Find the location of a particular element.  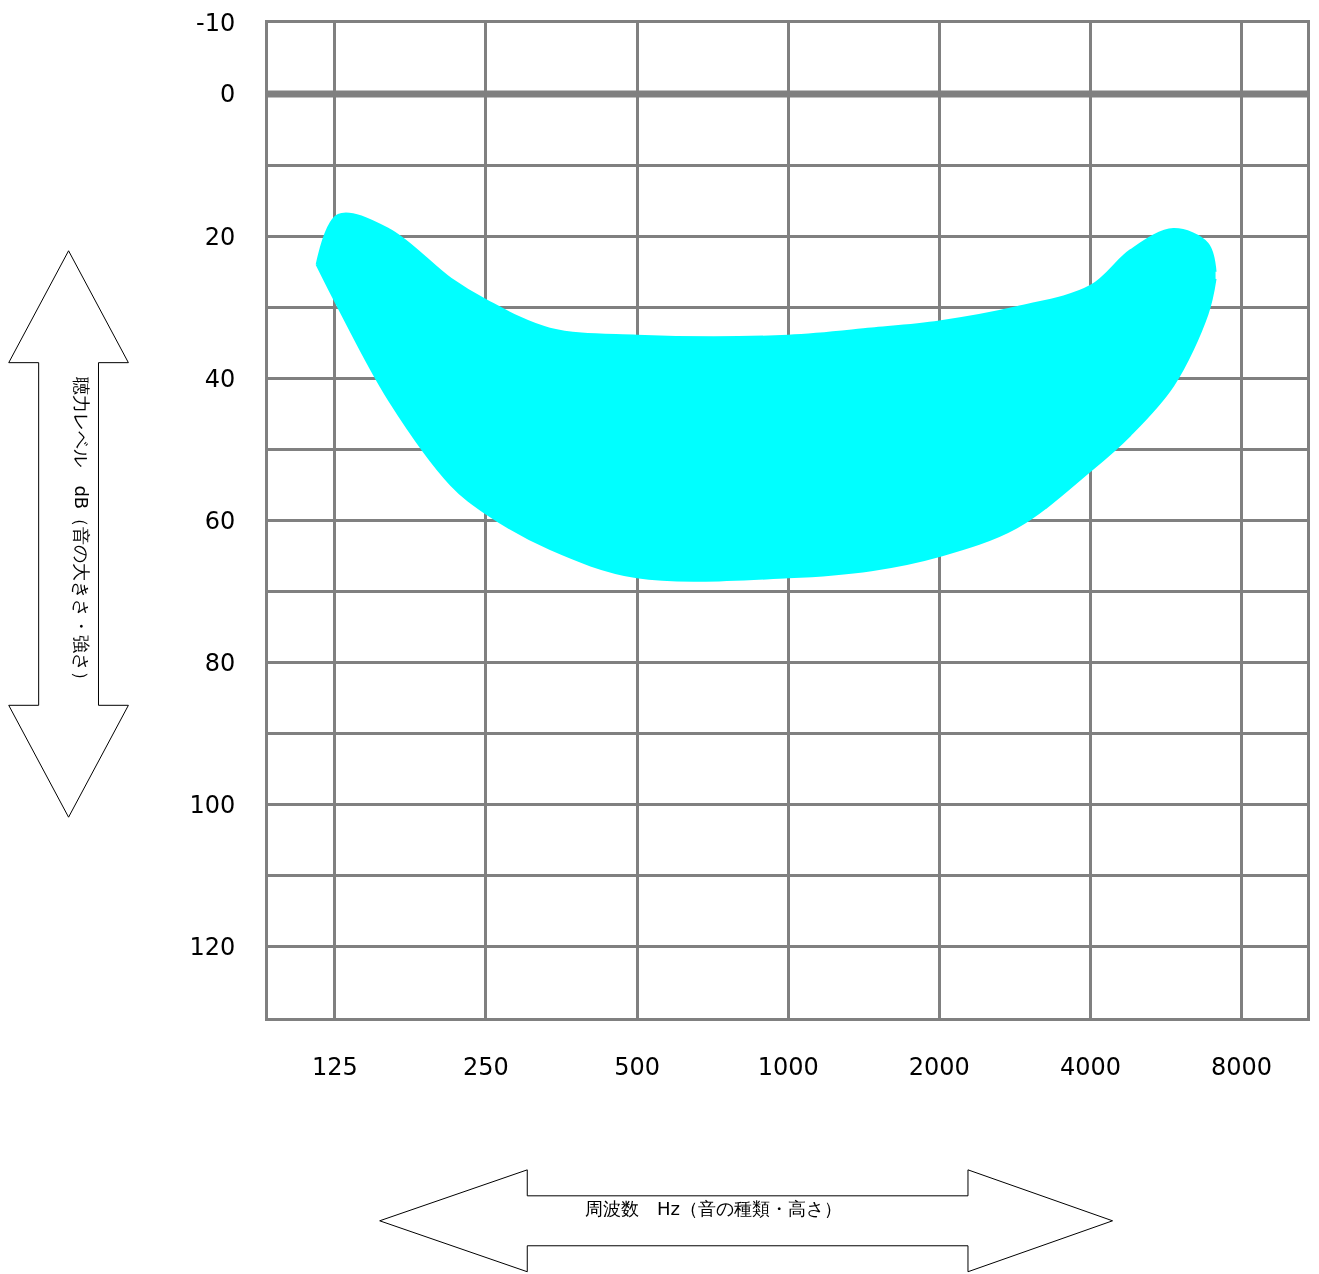

x-tick-label: 125 is located at coordinates (334, 1066).